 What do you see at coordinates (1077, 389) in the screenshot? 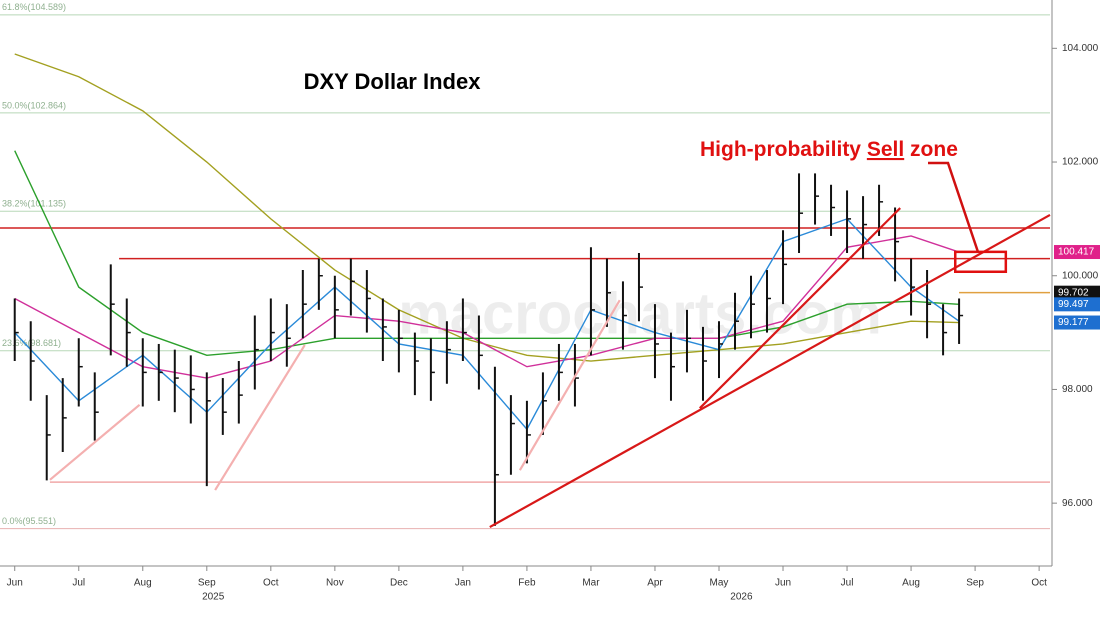
I see `y-tick-label: 98.000` at bounding box center [1077, 389].